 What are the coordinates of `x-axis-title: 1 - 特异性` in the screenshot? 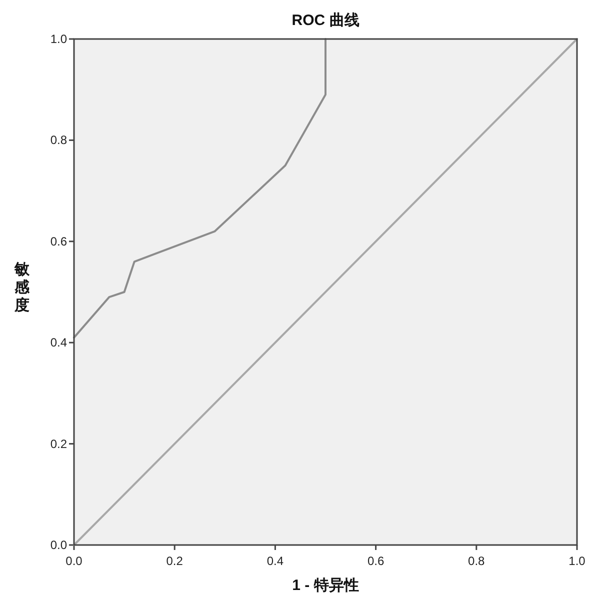 It's located at (325, 585).